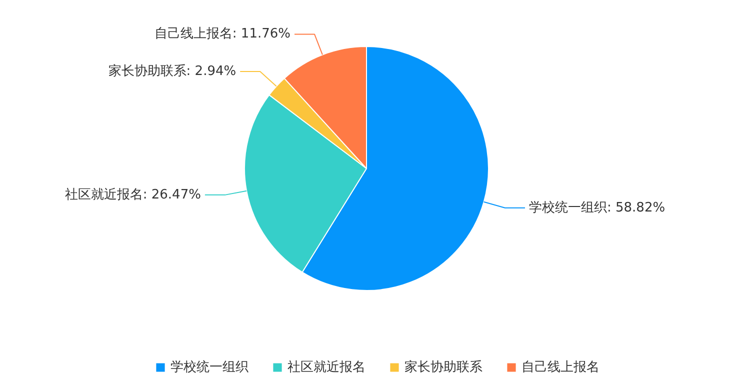 The width and height of the screenshot is (753, 386). I want to click on data-label: 自己线上报名: 11.76%, so click(222, 34).